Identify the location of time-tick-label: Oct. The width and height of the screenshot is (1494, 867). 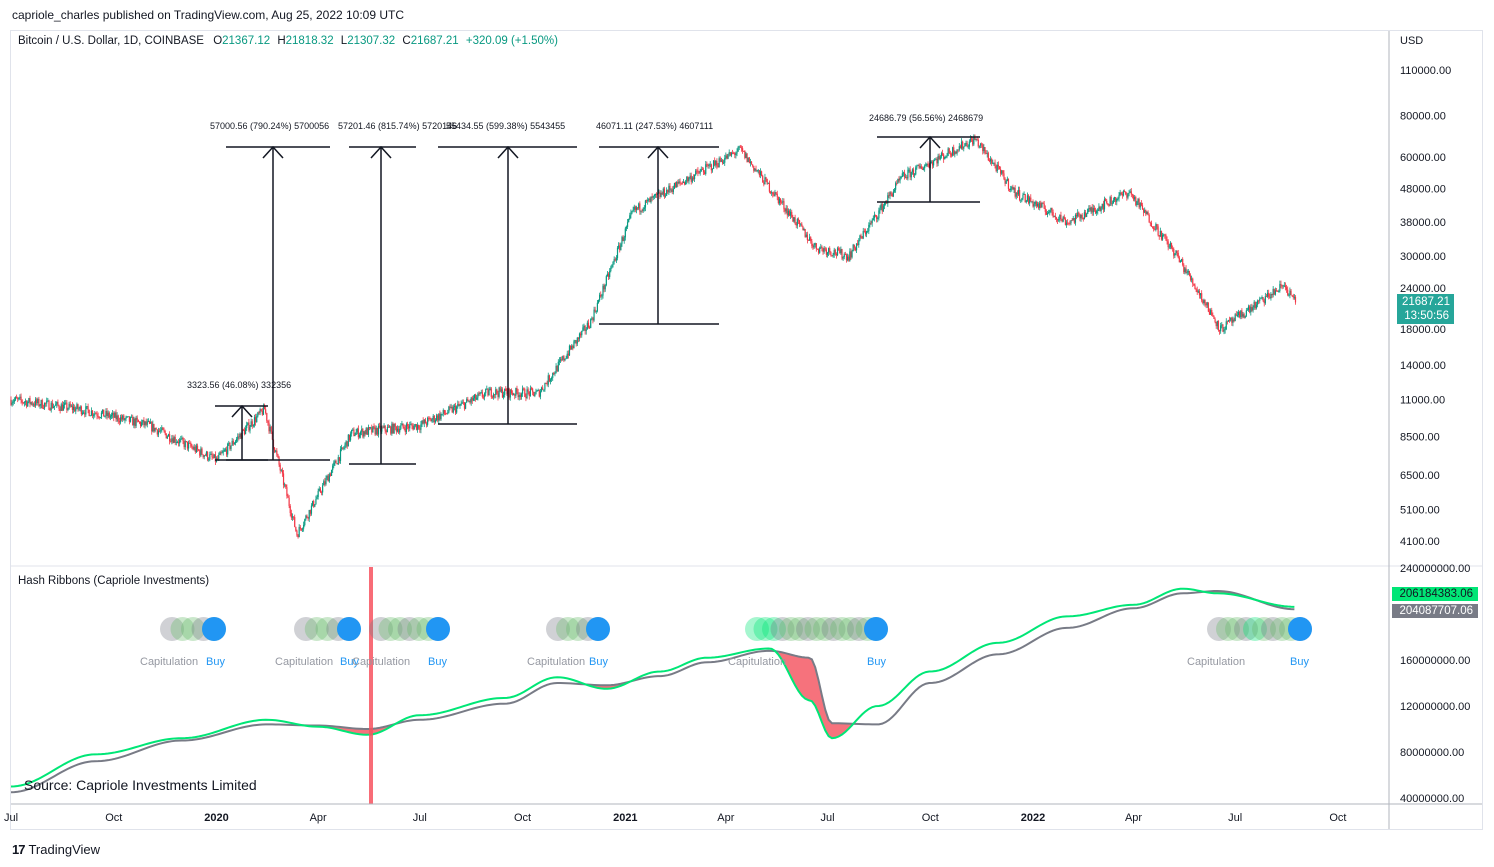
(113, 818).